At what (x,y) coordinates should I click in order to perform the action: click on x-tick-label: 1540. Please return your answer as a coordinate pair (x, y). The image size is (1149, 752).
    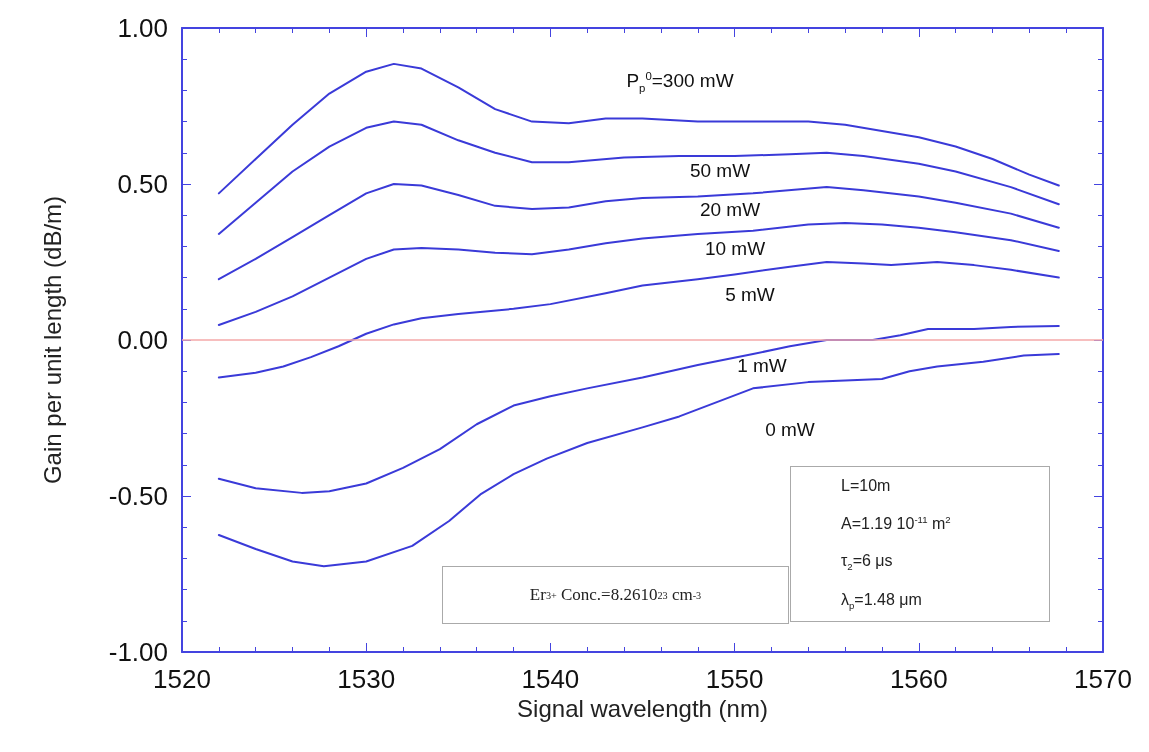
    Looking at the image, I should click on (550, 679).